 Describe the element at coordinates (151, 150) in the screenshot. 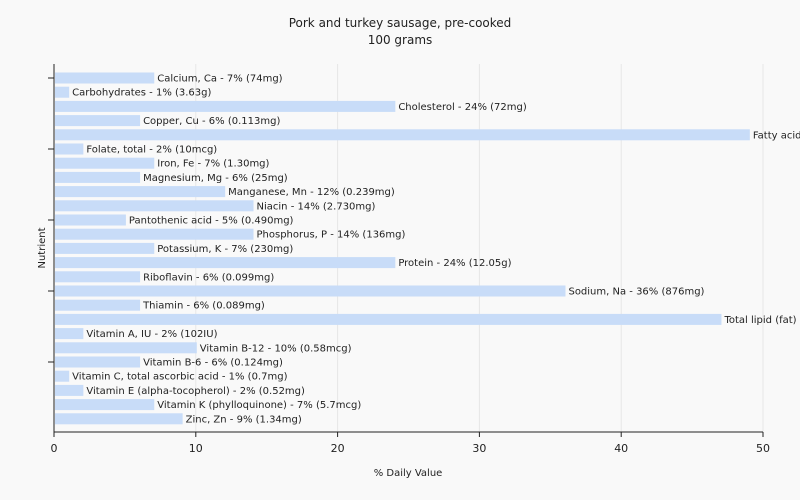

I see `bar-label: Folate, total - 2% (10mcg)` at that location.